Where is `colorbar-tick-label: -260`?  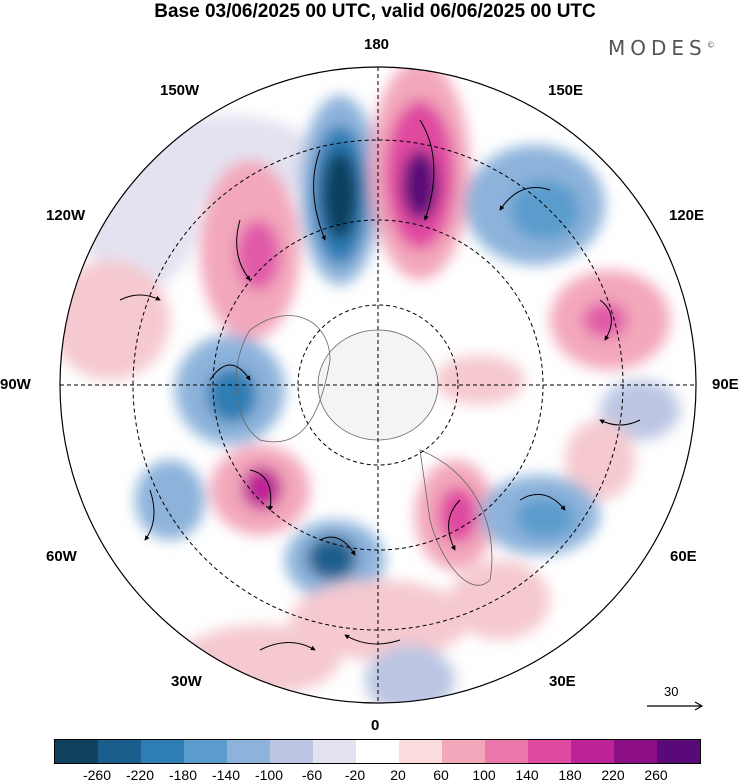
colorbar-tick-label: -260 is located at coordinates (97, 775).